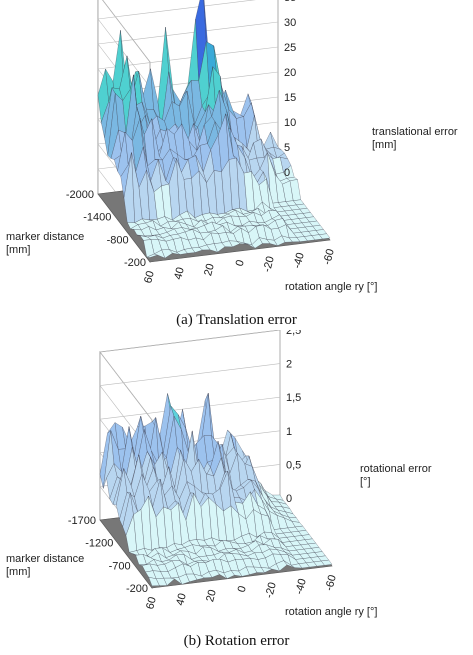  Describe the element at coordinates (293, 465) in the screenshot. I see `z-tick-label: 0,5` at that location.